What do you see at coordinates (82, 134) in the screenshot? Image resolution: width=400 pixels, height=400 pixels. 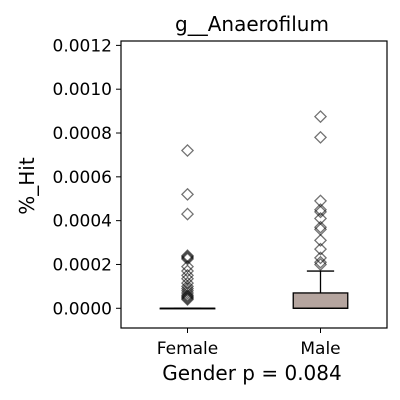 I see `y-tick-label: 0.0008` at bounding box center [82, 134].